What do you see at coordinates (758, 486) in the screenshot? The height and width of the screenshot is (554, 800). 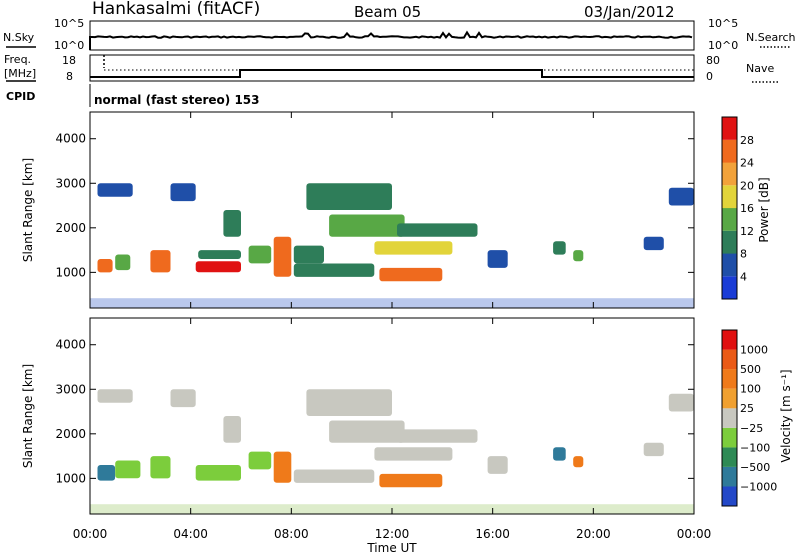 I see `colorbar-tick-label: −1000` at bounding box center [758, 486].